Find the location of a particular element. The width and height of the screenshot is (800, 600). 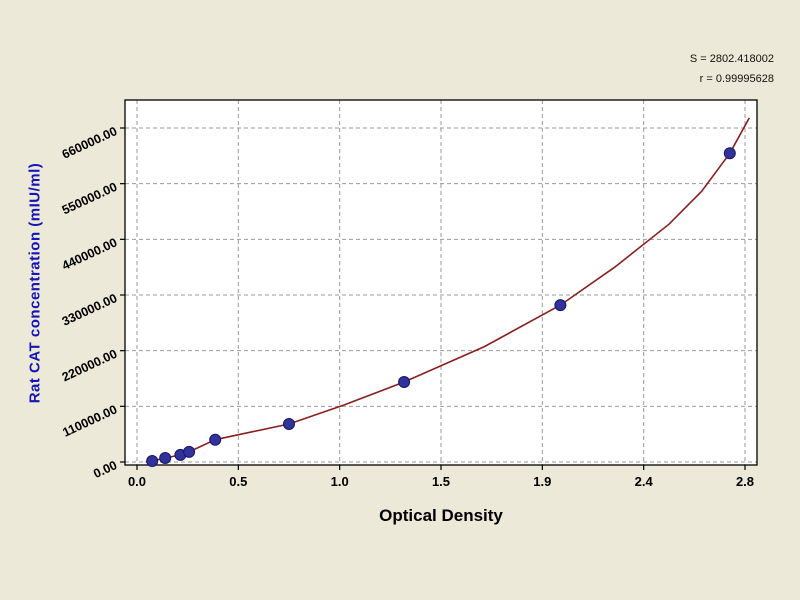

x-tick-label: 2.4 is located at coordinates (644, 481).